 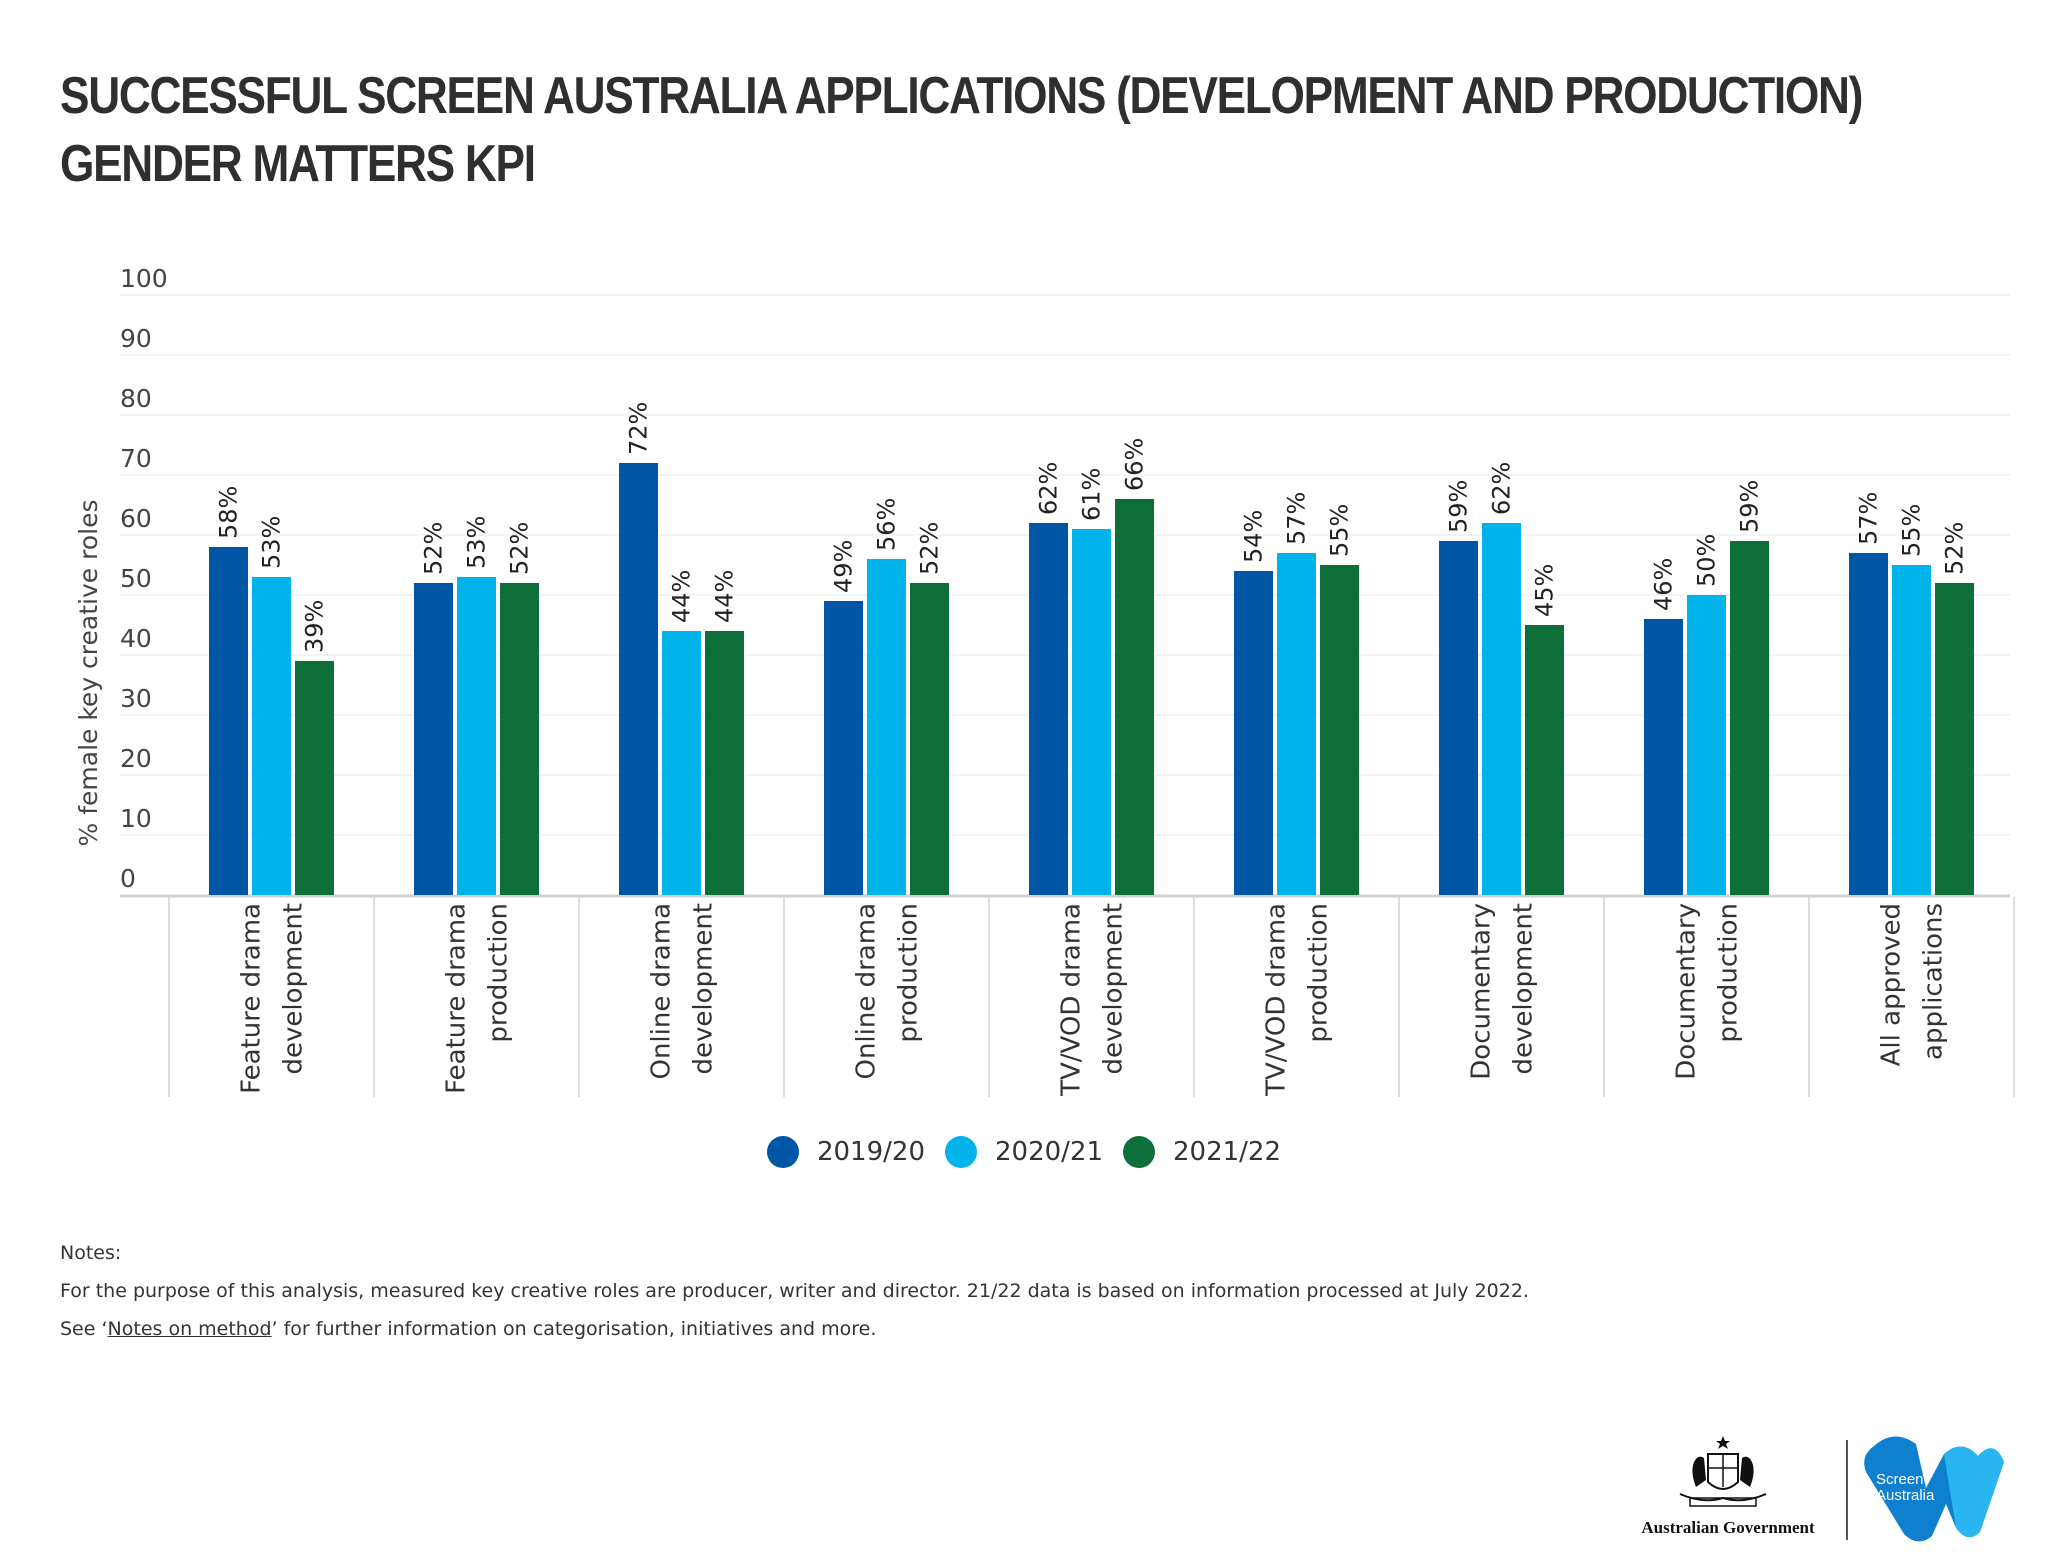 What do you see at coordinates (887, 524) in the screenshot?
I see `bar-value-label: 56%` at bounding box center [887, 524].